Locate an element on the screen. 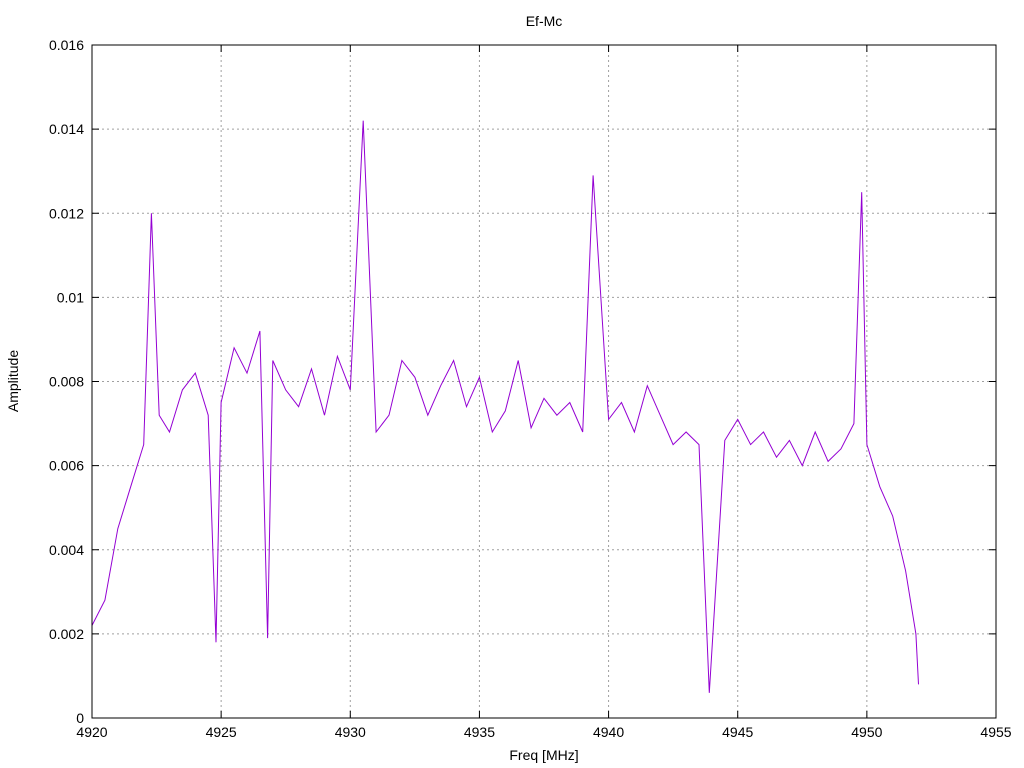 The height and width of the screenshot is (768, 1024). x-axis-label: Freq [MHz] is located at coordinates (543, 755).